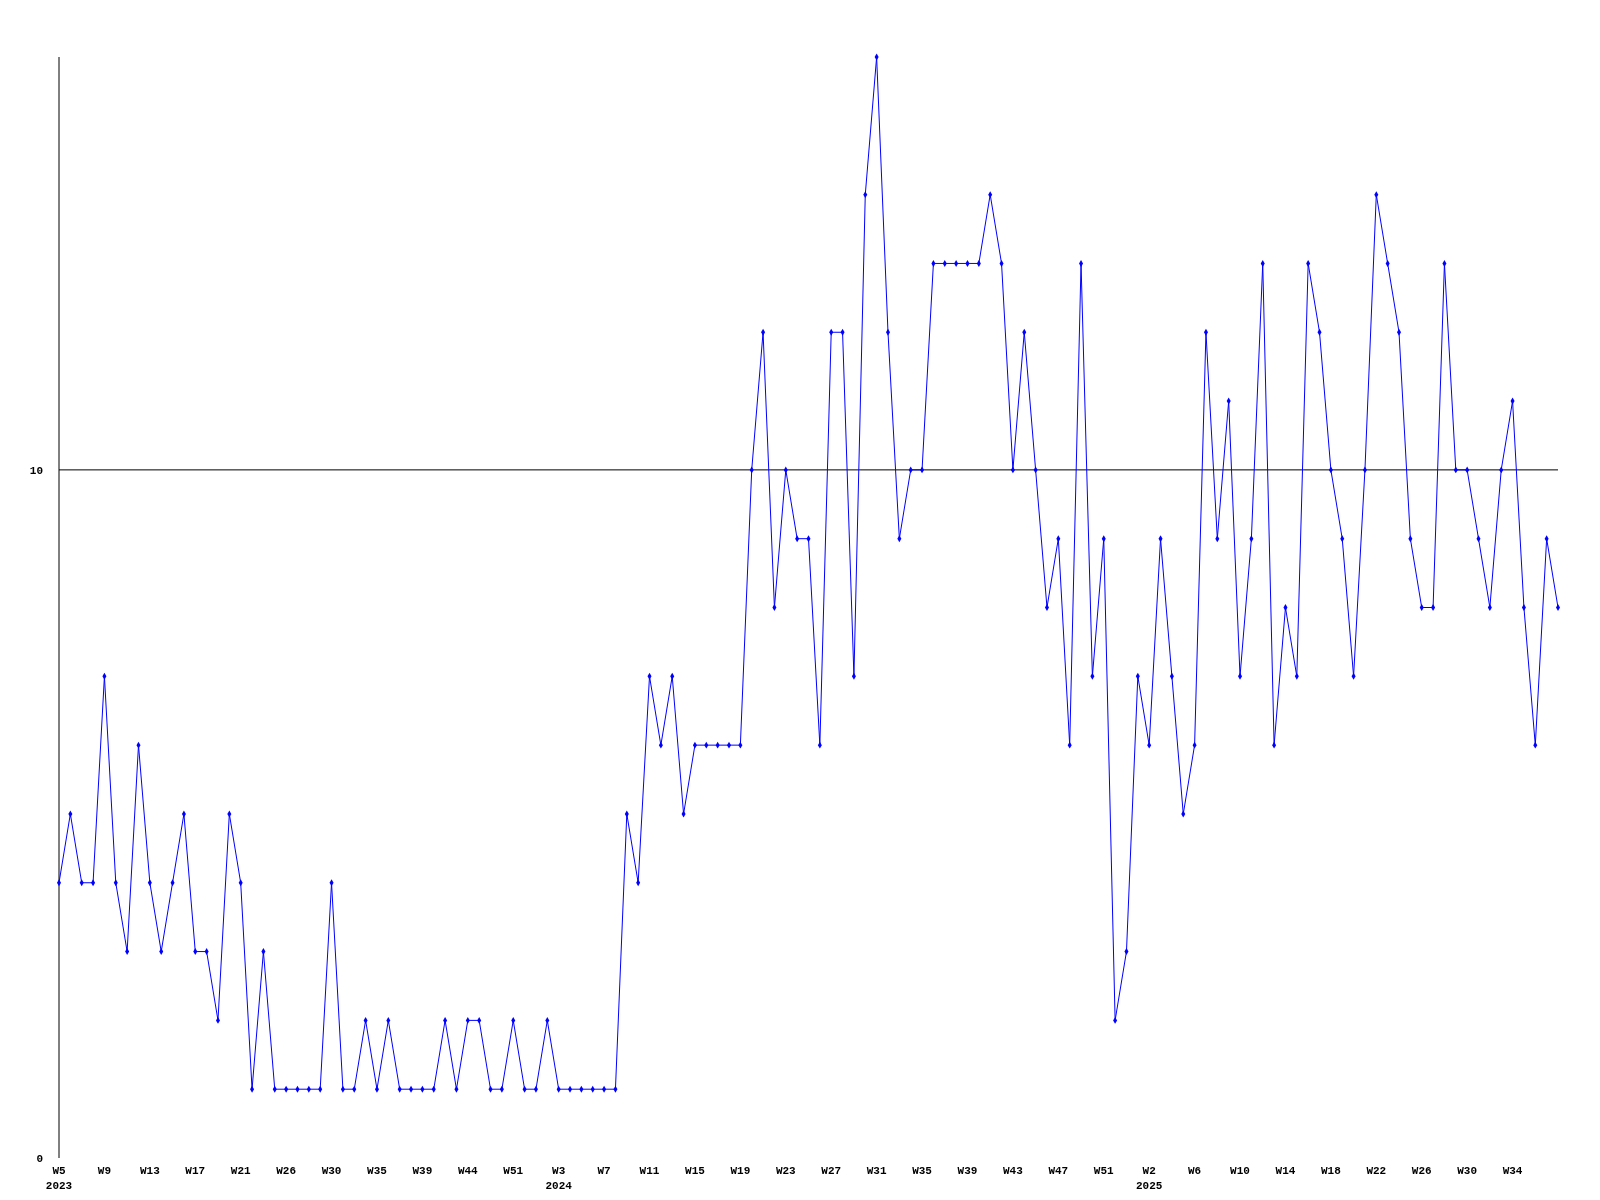 This screenshot has width=1600, height=1200. Describe the element at coordinates (649, 1171) in the screenshot. I see `x-tick-label: W11` at that location.